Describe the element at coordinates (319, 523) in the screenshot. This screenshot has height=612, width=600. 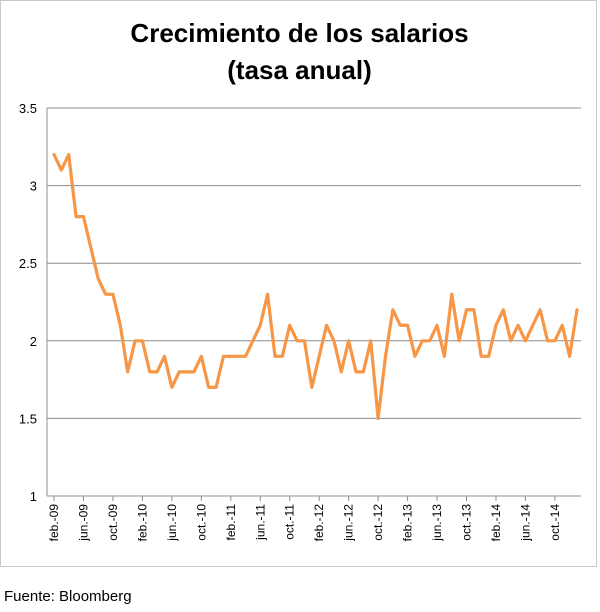
I see `x-tick-label: feb.-12` at that location.